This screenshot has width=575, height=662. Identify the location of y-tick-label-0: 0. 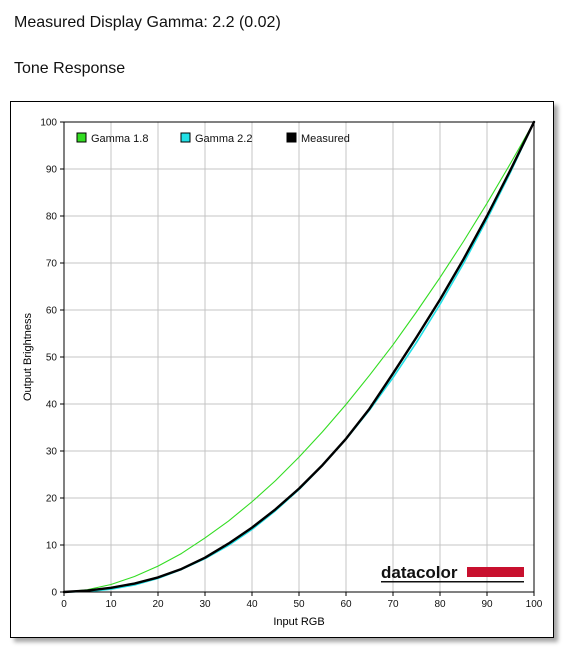
(54, 593).